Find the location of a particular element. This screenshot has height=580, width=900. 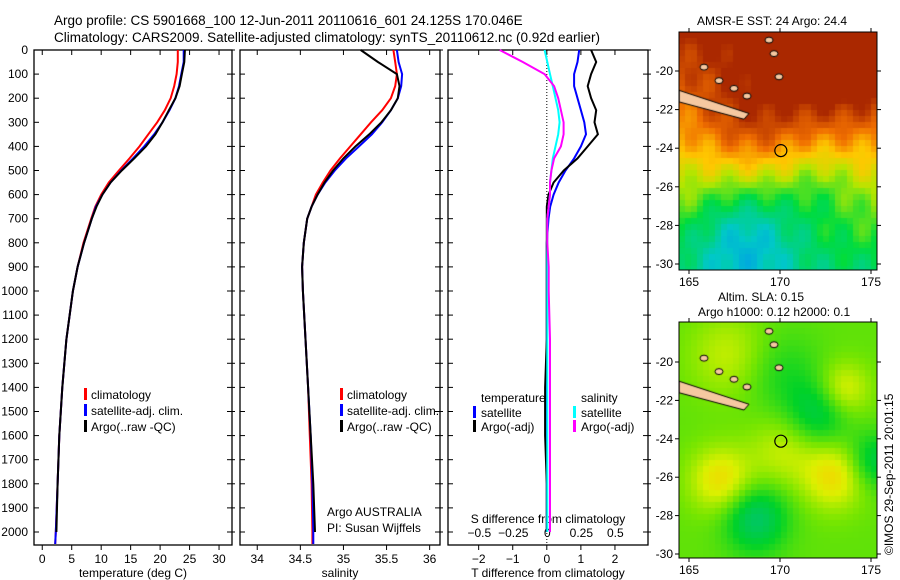

sla-map is located at coordinates (778, 440).